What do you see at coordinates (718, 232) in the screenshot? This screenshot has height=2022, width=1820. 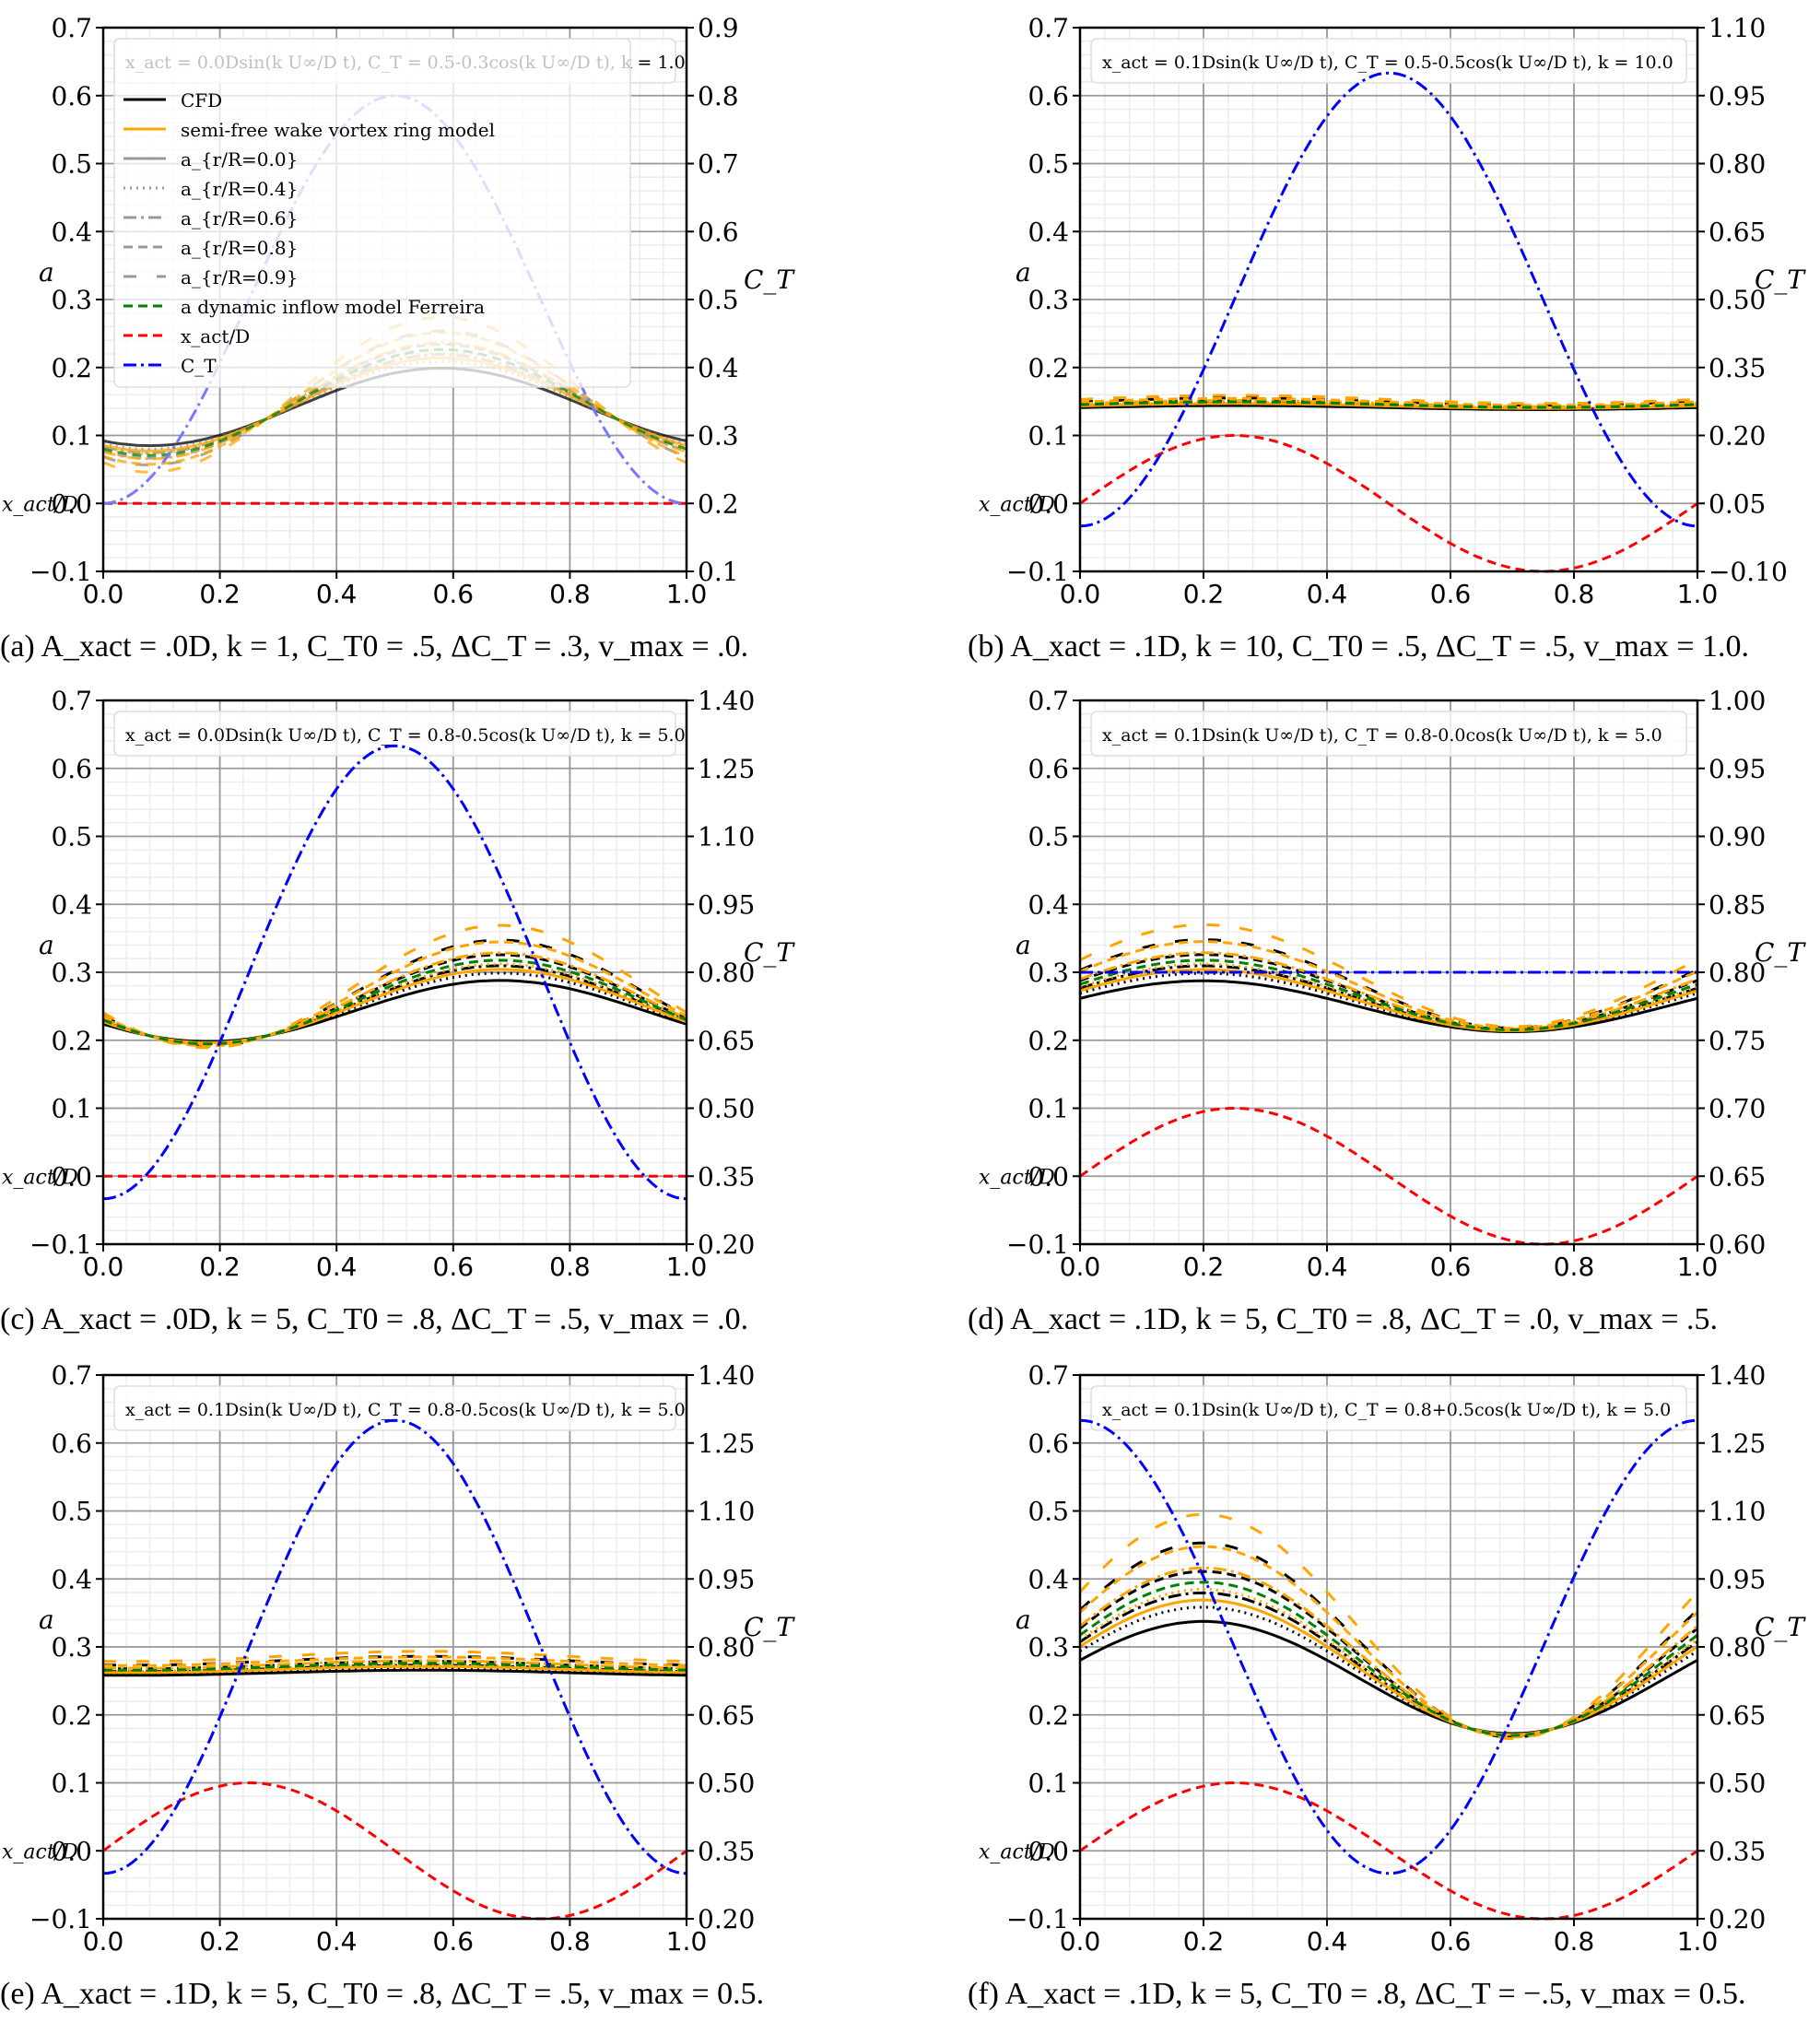 I see `y2-tick-label: 0.6` at bounding box center [718, 232].